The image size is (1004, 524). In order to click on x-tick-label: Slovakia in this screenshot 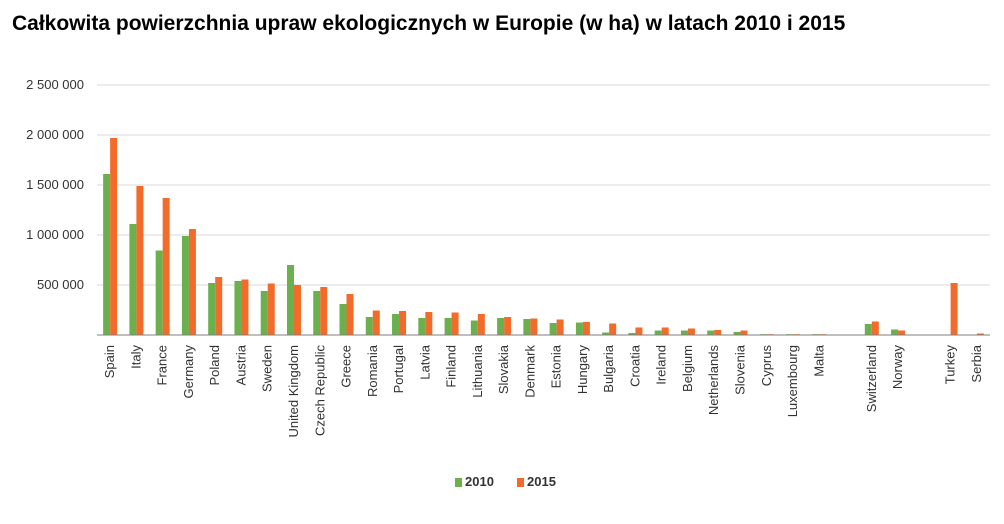, I will do `click(503, 369)`.